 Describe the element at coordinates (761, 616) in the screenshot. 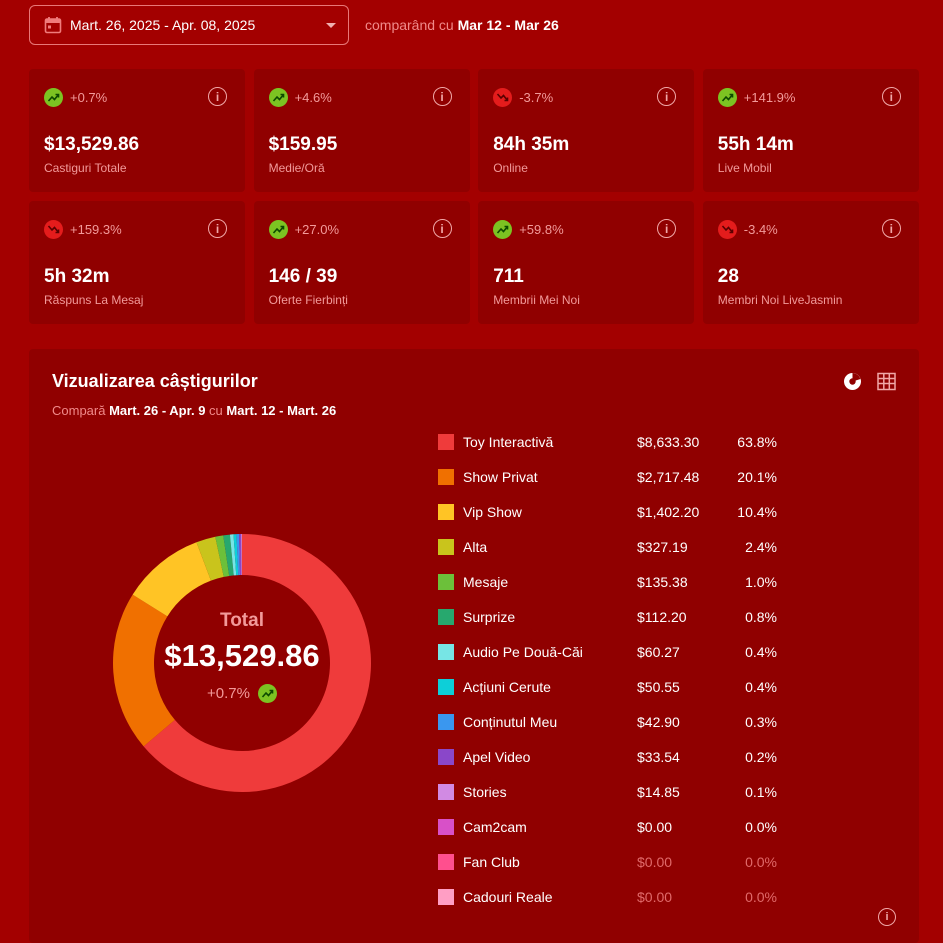

I see `legend-percent: 0.8%` at that location.